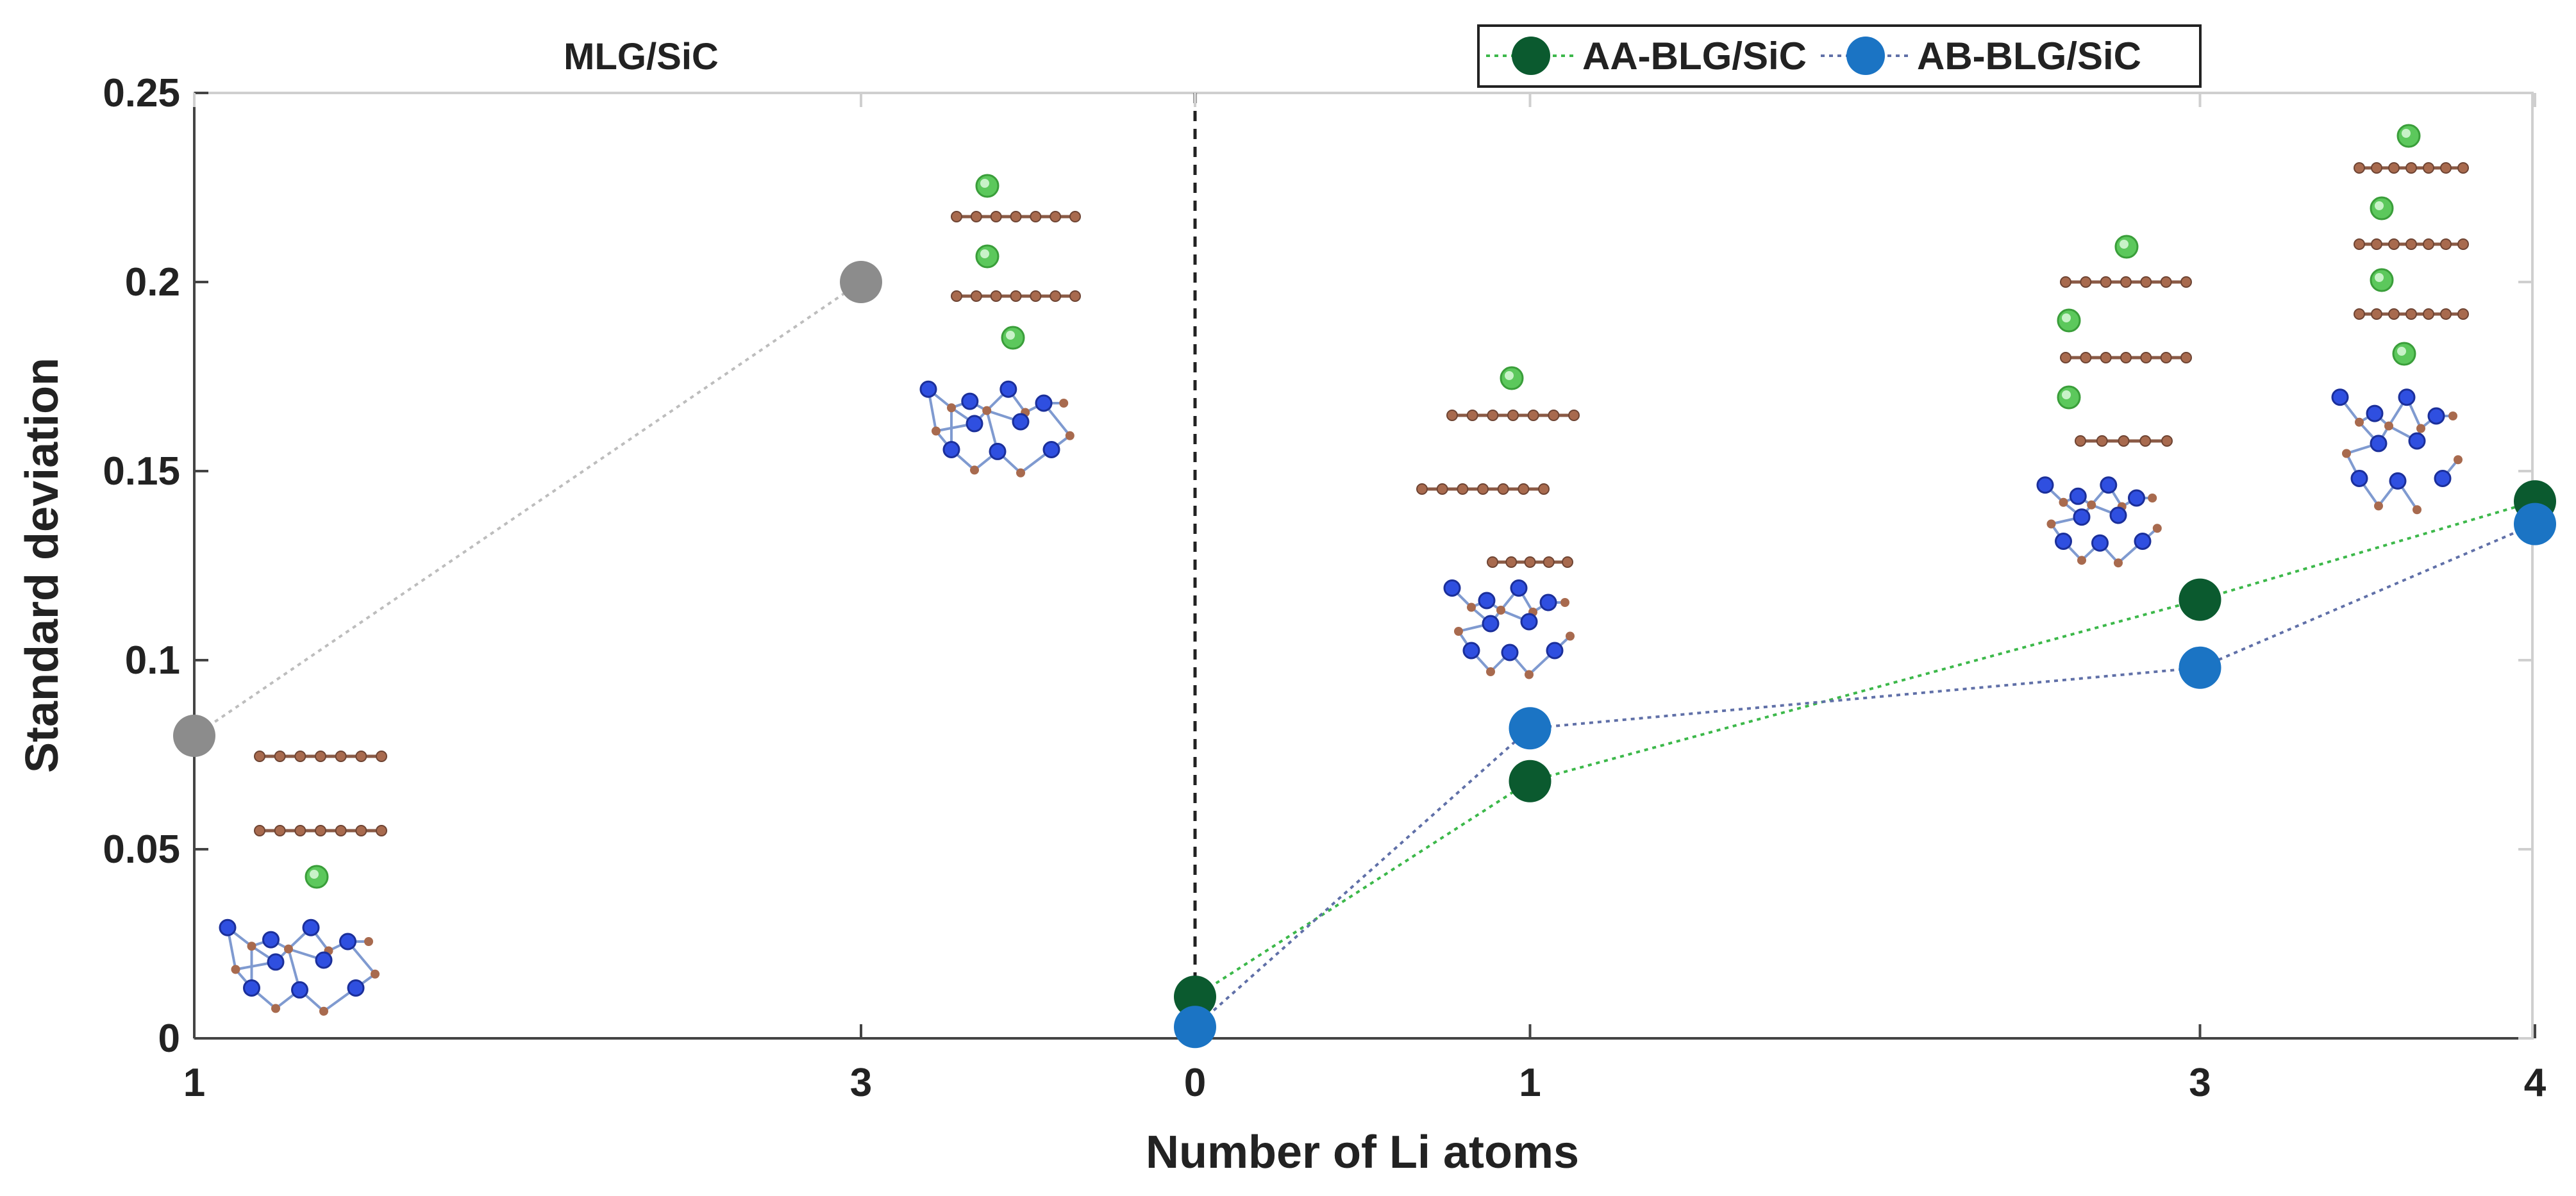 The image size is (2576, 1196). Describe the element at coordinates (1694, 56) in the screenshot. I see `legend-aa-label: AA-BLG/SiC` at that location.